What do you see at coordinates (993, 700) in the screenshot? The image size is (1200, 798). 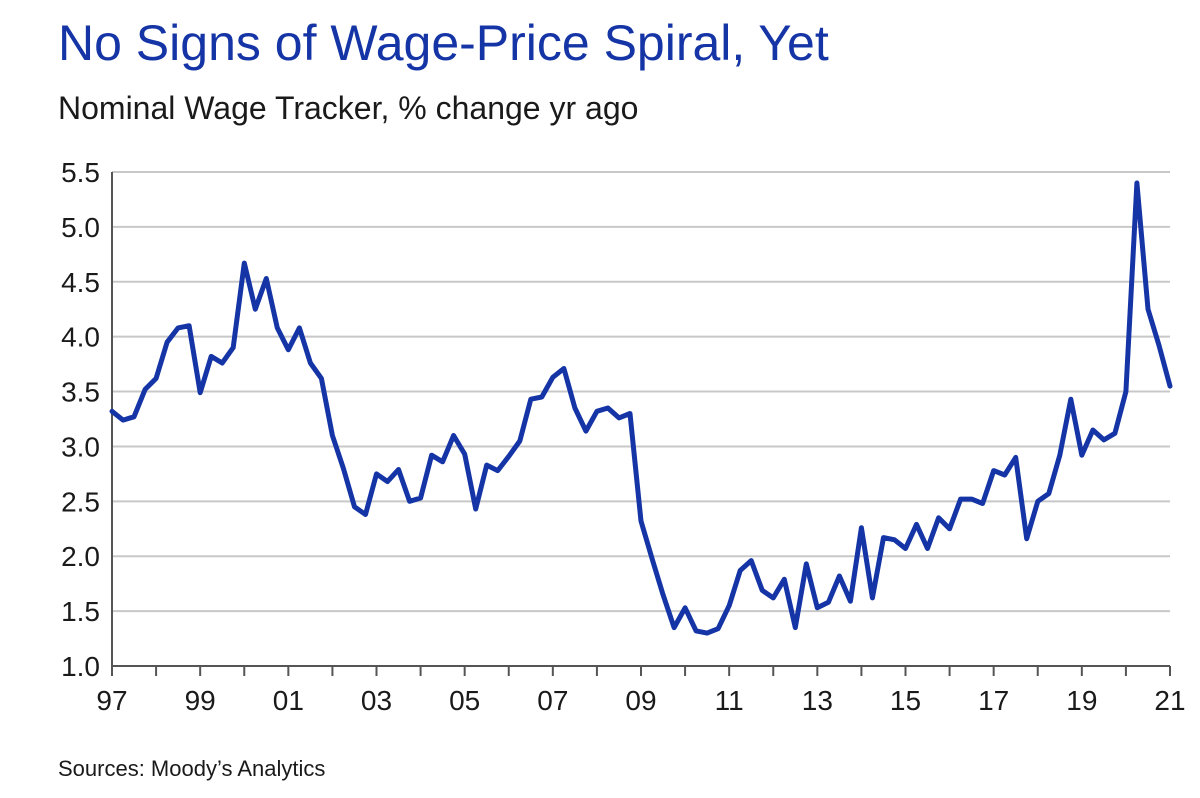 I see `x-tick-label: 17` at bounding box center [993, 700].